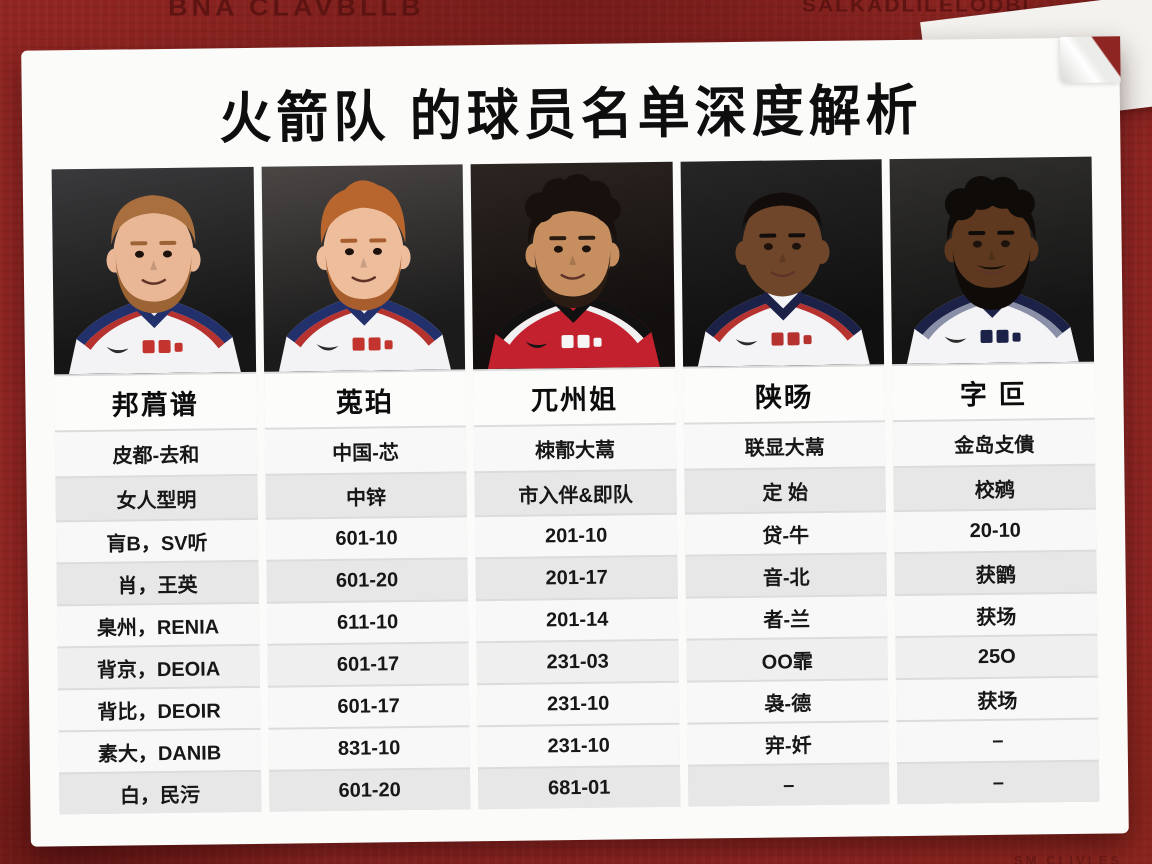  What do you see at coordinates (995, 573) in the screenshot?
I see `table-cell: 获鹠` at bounding box center [995, 573].